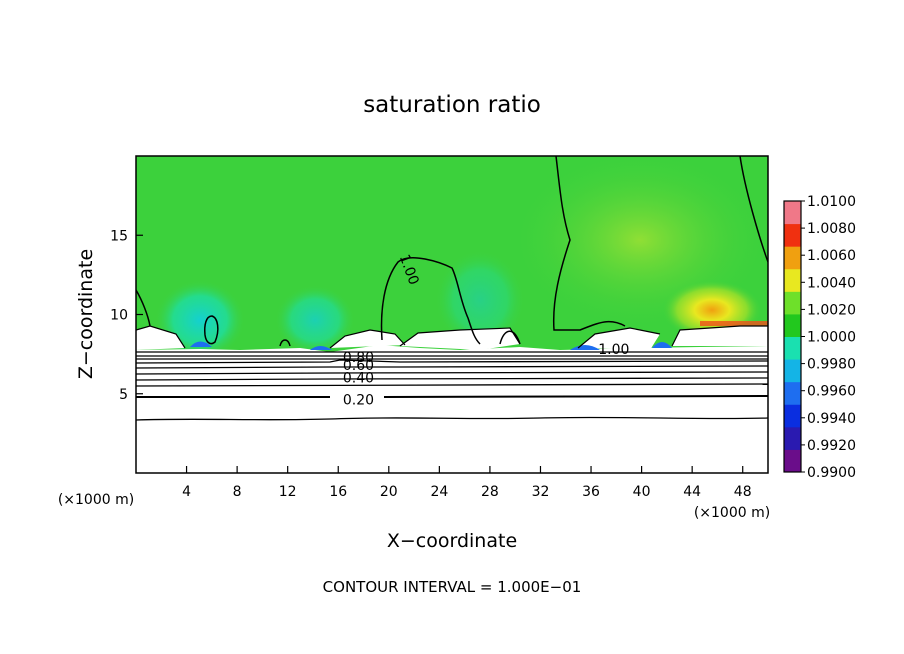  I want to click on contour-label-group: 1.00, so click(613, 350).